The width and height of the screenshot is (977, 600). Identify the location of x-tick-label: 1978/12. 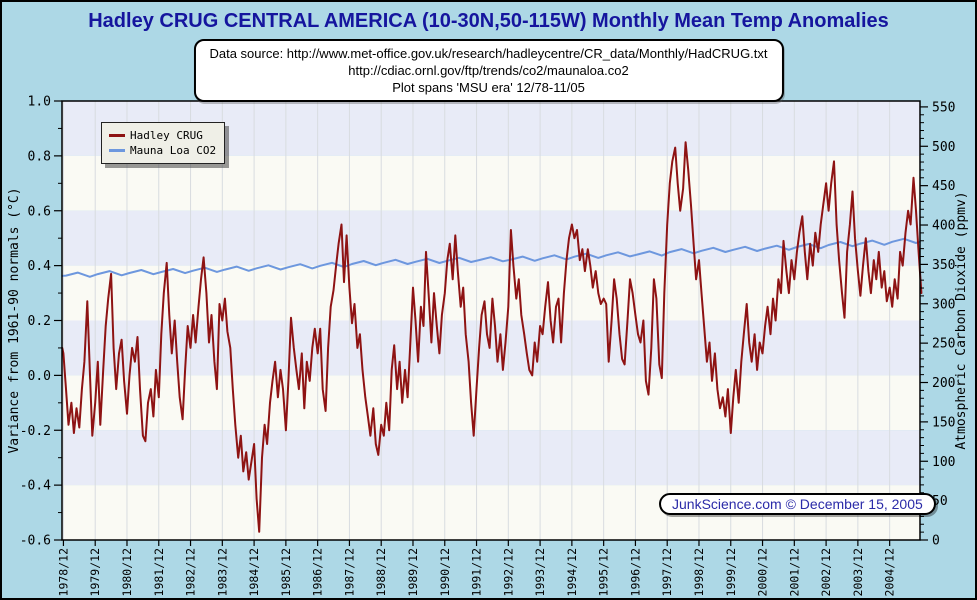
(63, 572).